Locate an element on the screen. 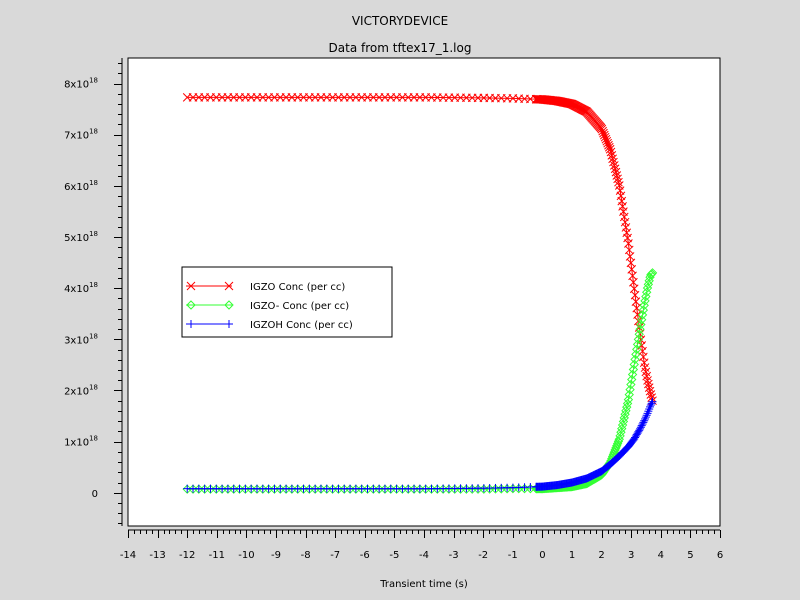 The image size is (800, 600). x-tick-label: -1 is located at coordinates (513, 555).